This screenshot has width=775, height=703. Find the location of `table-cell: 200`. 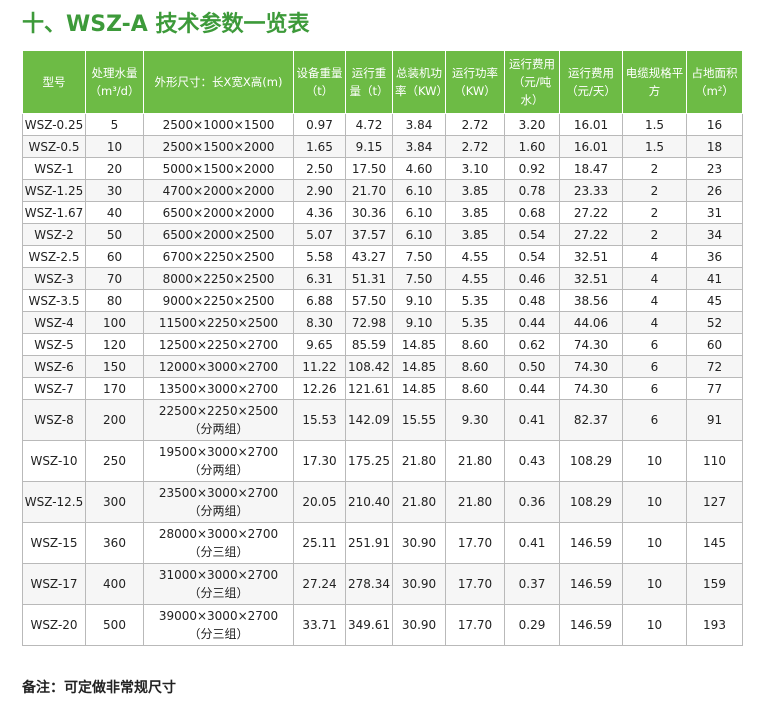

table-cell: 200 is located at coordinates (114, 420).